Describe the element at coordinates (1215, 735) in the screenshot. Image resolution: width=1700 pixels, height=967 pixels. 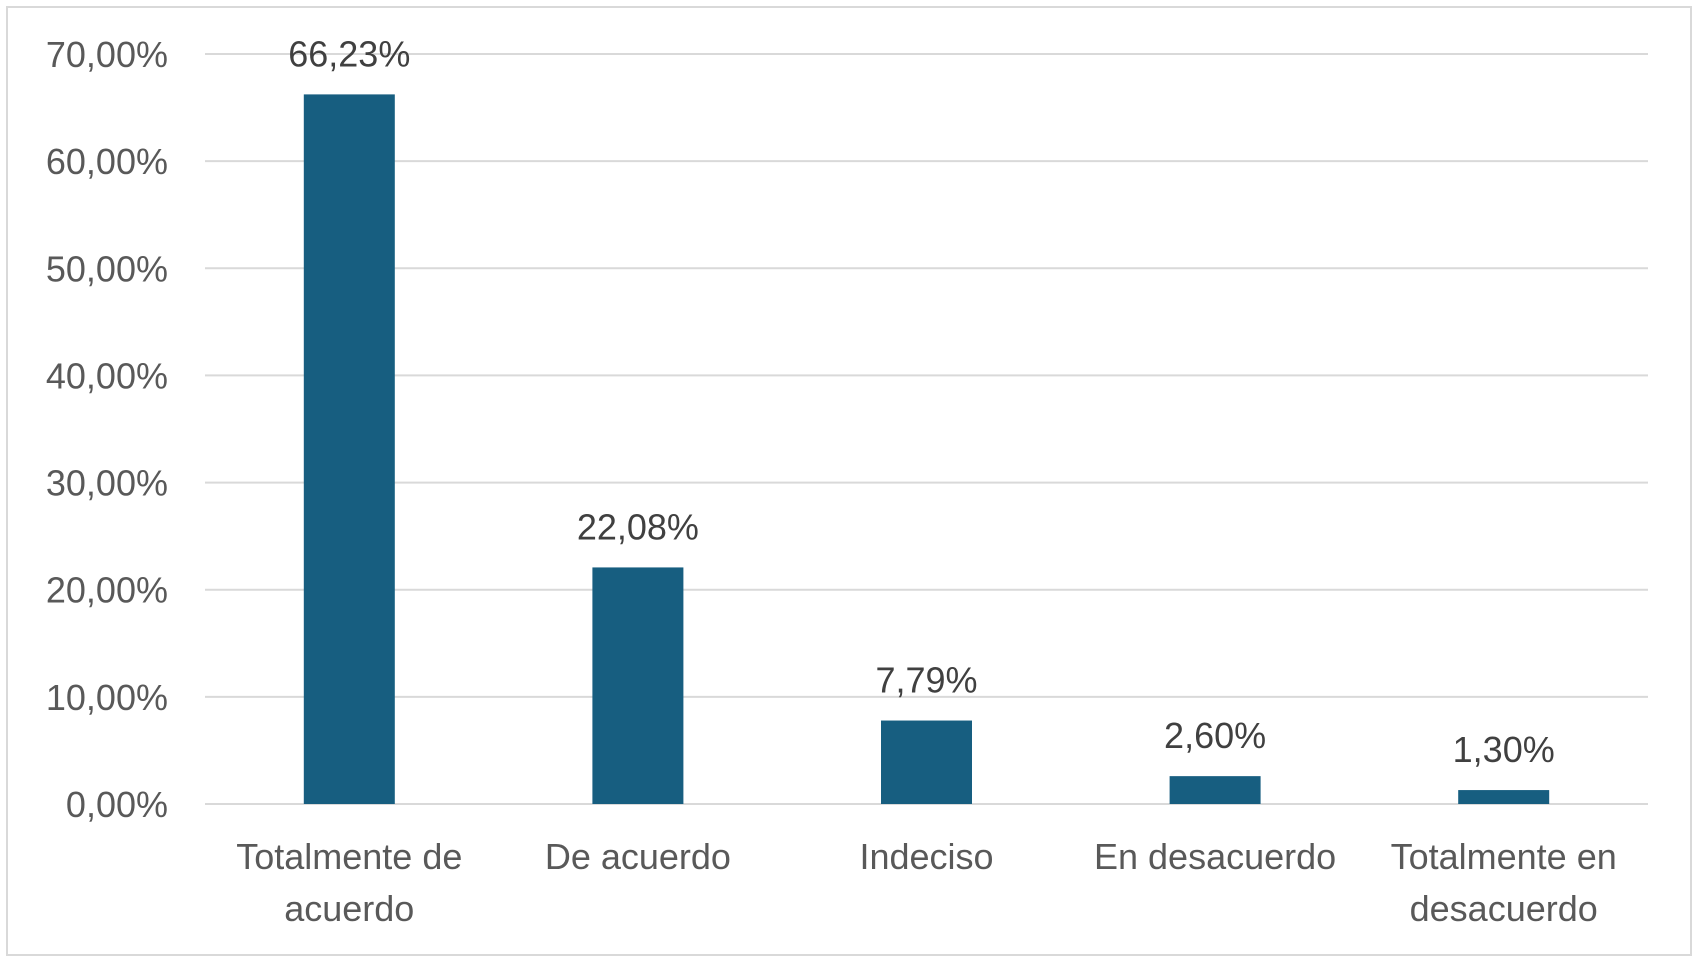
I see `data-label: 2,60%` at that location.